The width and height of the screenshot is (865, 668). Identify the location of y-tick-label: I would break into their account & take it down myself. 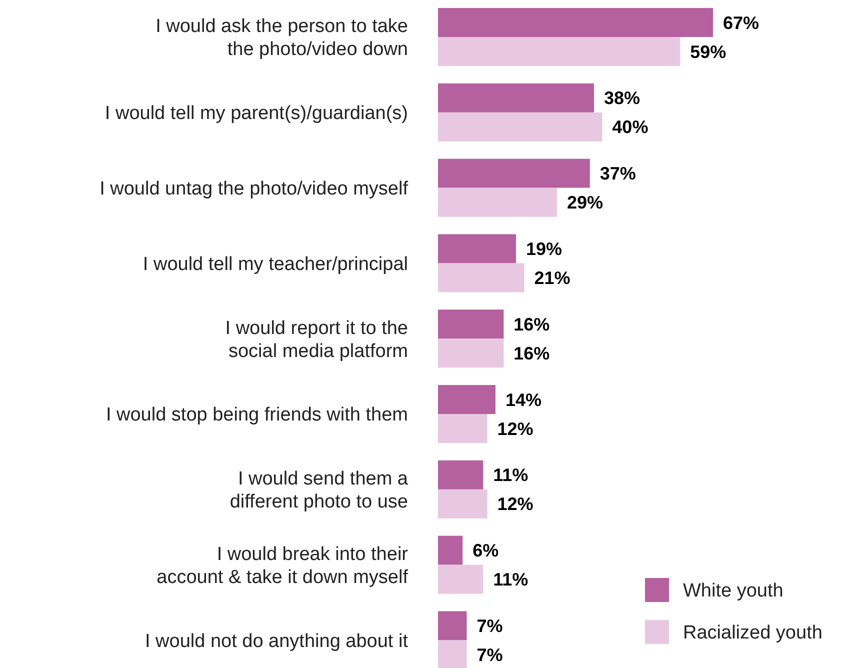
(282, 566).